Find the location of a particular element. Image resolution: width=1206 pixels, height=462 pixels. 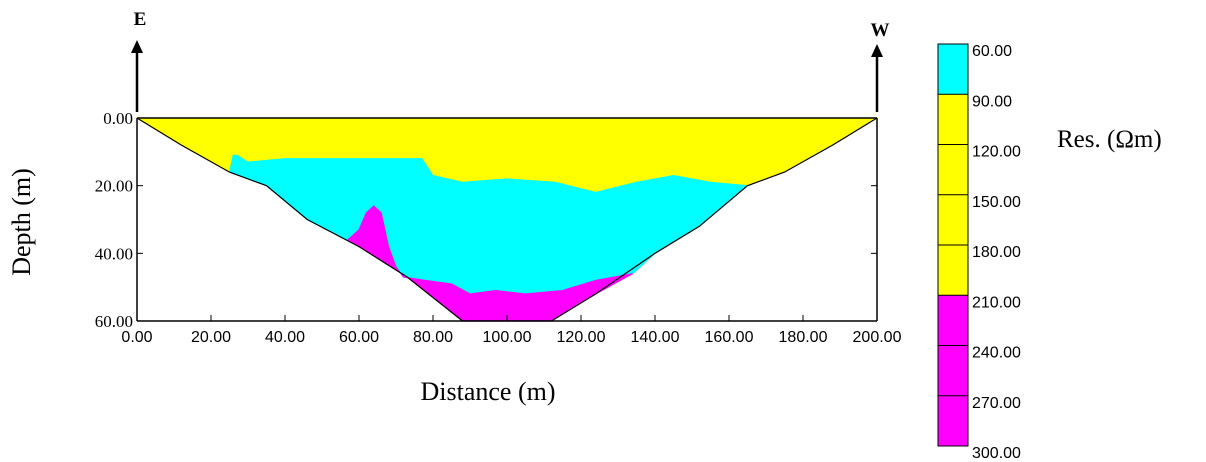

x-tick-label: 40.00 is located at coordinates (285, 337).